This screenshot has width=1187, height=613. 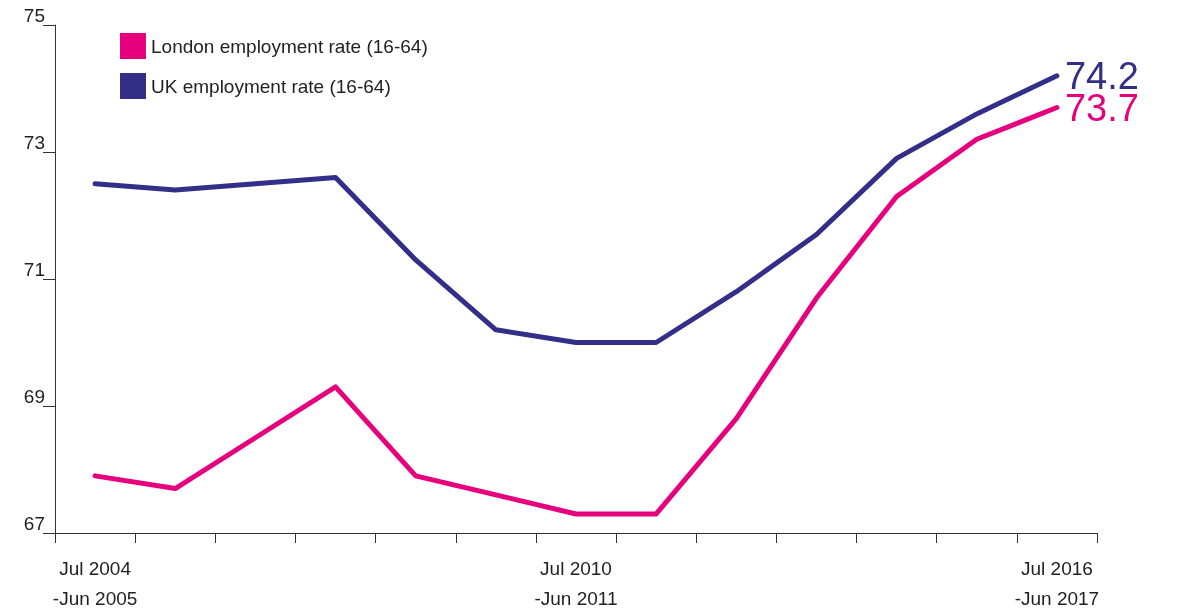 What do you see at coordinates (34, 523) in the screenshot?
I see `y-tick-label: 67` at bounding box center [34, 523].